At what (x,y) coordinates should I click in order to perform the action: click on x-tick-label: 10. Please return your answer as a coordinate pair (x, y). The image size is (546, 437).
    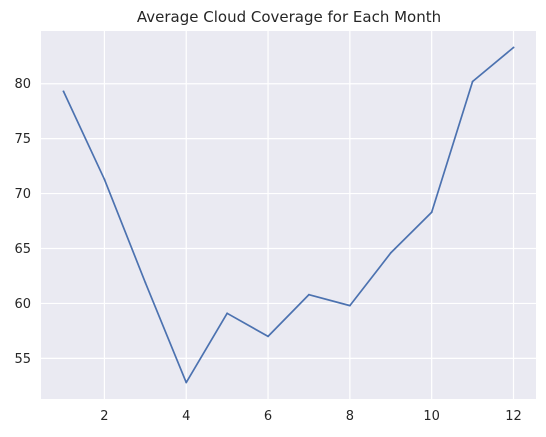
    Looking at the image, I should click on (431, 416).